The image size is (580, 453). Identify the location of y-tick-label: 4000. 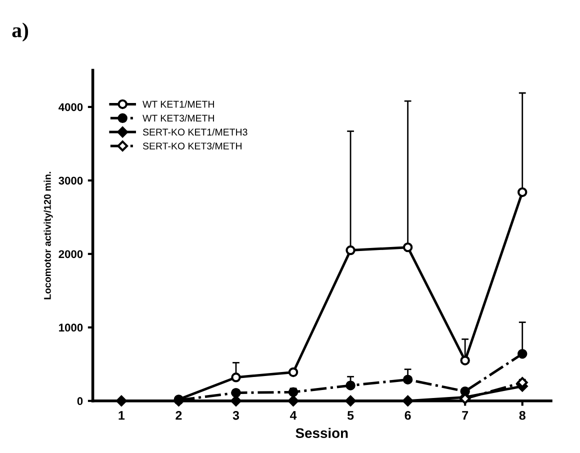
(70, 107).